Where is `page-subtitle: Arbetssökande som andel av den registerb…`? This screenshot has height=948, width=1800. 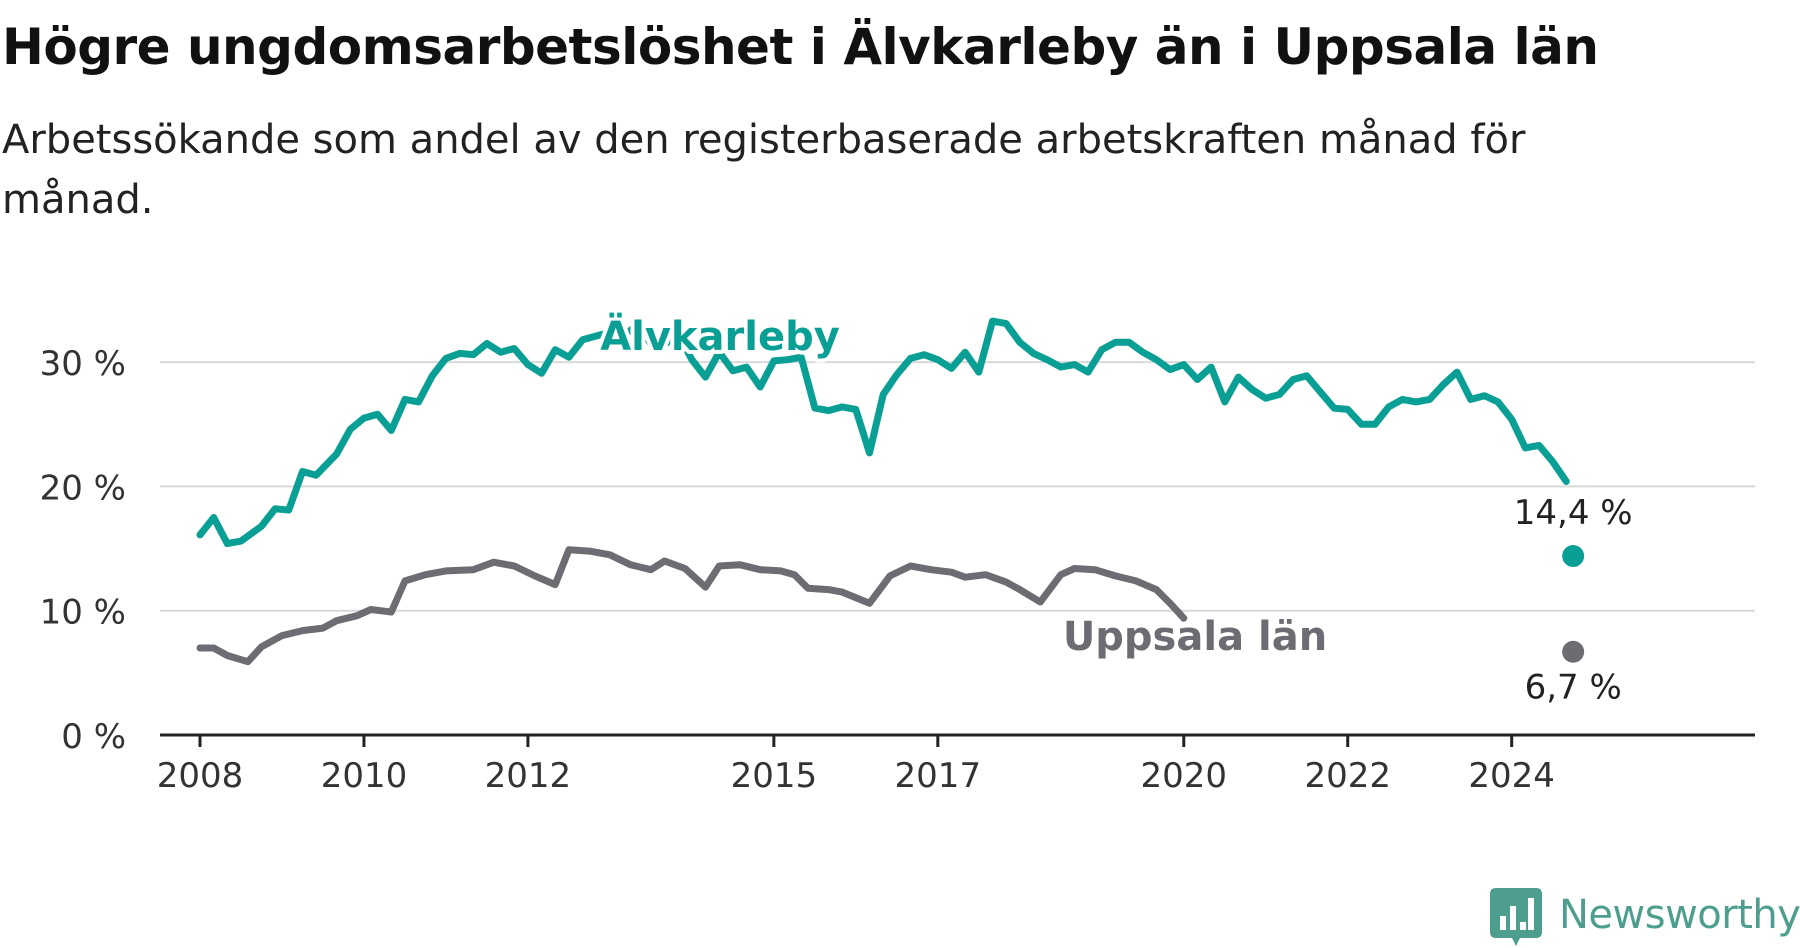 page-subtitle: Arbetssökande som andel av den registerb… is located at coordinates (764, 170).